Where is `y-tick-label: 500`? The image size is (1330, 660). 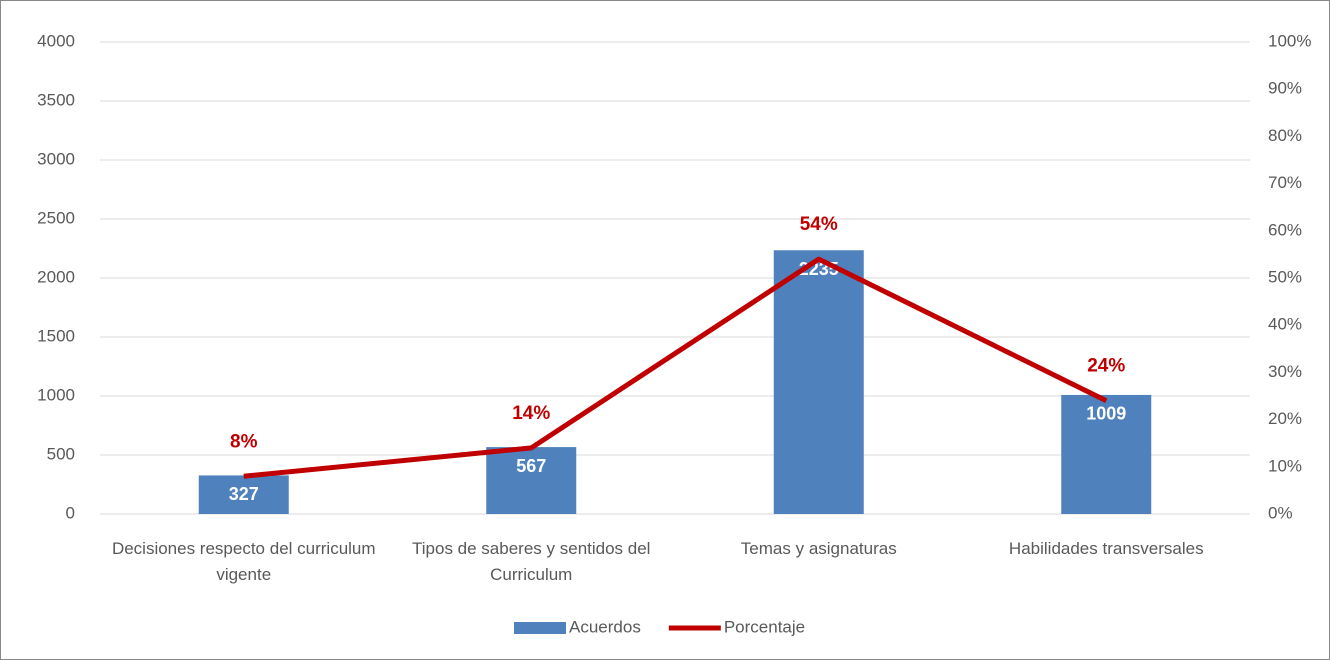 y-tick-label: 500 is located at coordinates (61, 453).